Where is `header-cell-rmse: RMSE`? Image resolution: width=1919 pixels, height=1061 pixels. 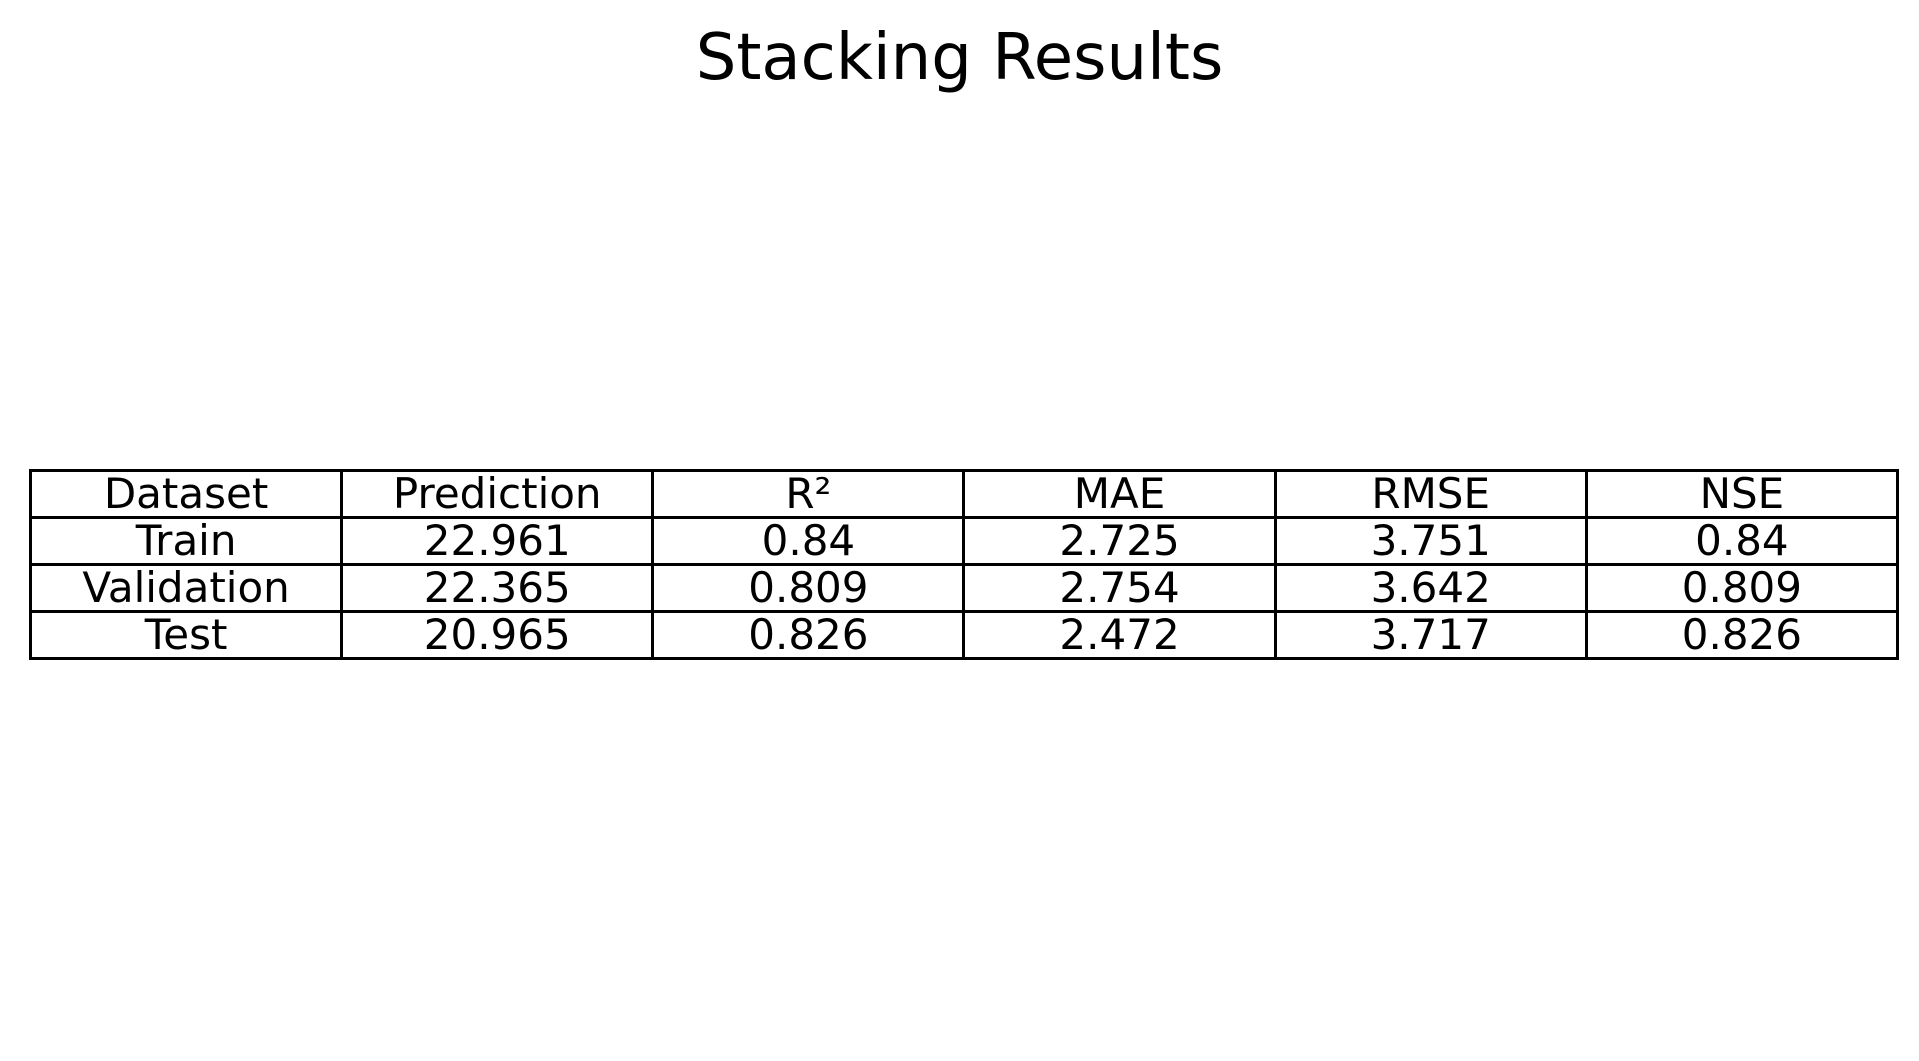 header-cell-rmse: RMSE is located at coordinates (1430, 494).